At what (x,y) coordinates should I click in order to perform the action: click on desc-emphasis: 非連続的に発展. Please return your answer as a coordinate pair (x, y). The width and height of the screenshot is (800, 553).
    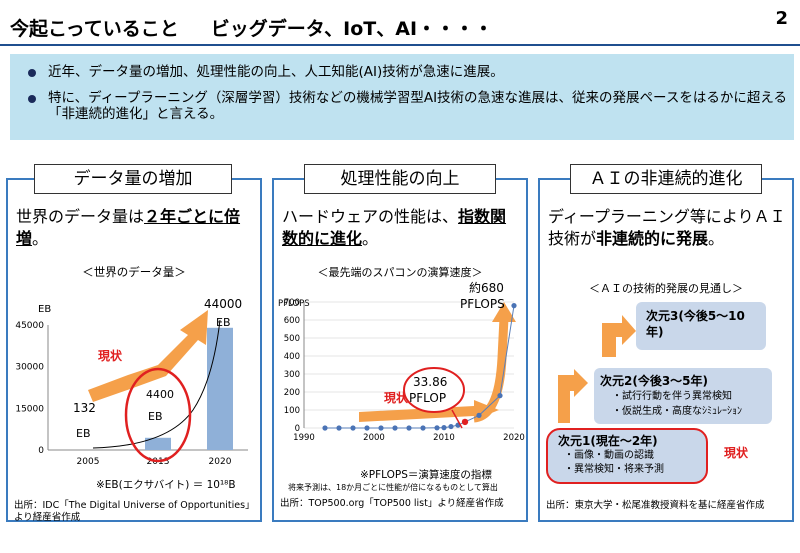
    Looking at the image, I should click on (652, 238).